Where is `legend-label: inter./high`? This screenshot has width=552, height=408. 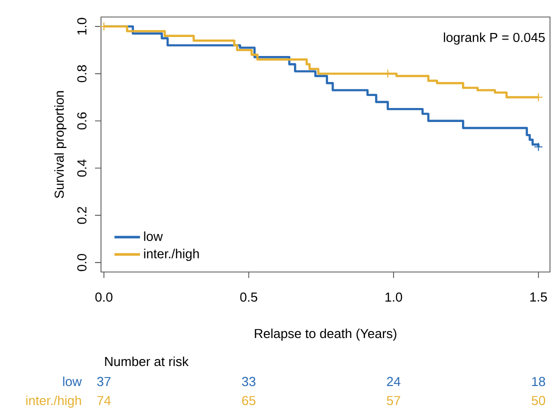
legend-label: inter./high is located at coordinates (171, 254).